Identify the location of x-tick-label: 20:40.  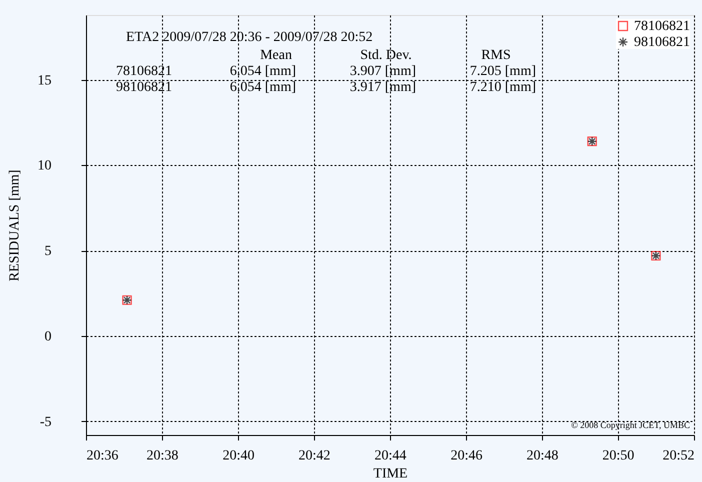
(238, 456).